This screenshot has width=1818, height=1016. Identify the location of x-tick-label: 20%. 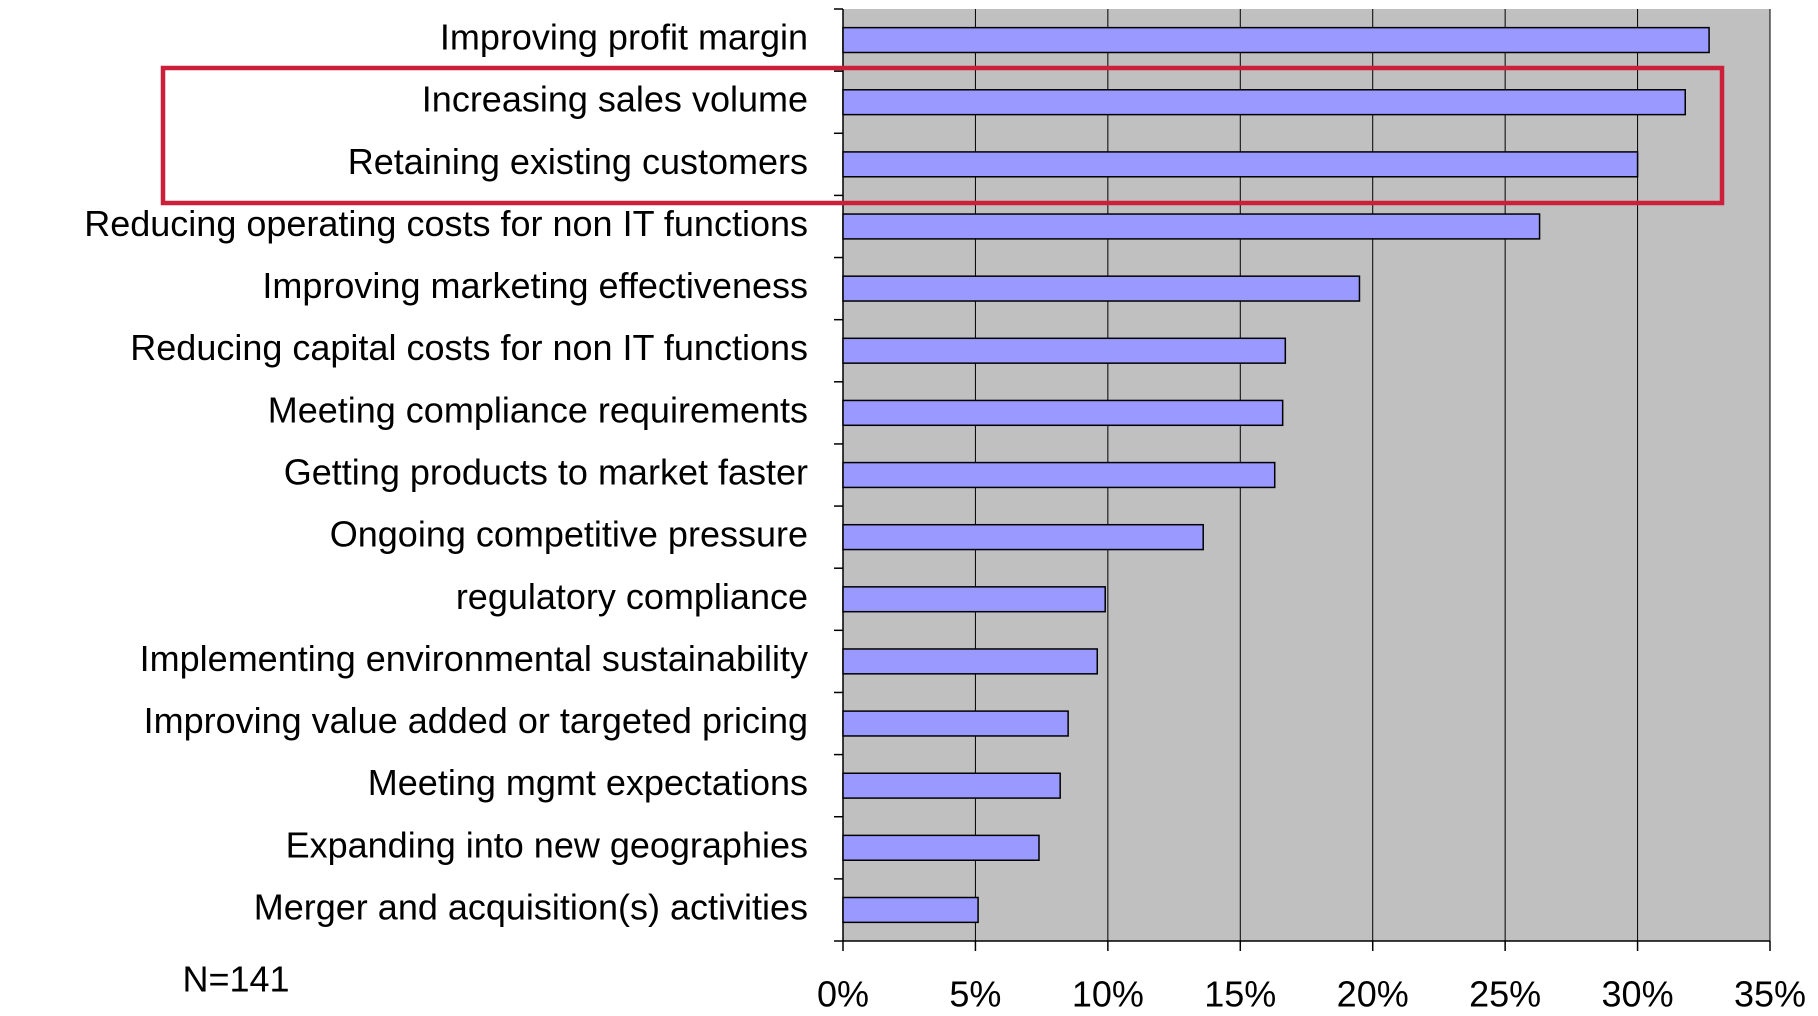
(1373, 994).